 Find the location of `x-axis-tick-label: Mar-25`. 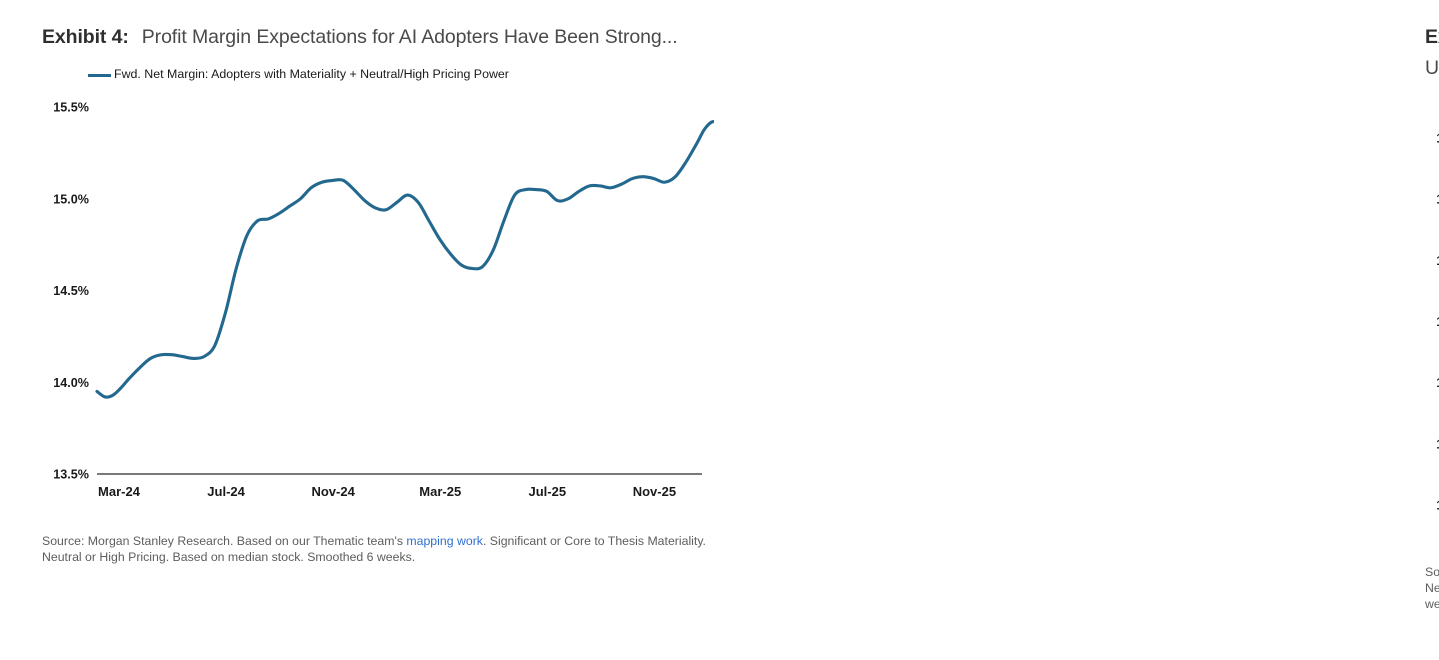

x-axis-tick-label: Mar-25 is located at coordinates (440, 491).